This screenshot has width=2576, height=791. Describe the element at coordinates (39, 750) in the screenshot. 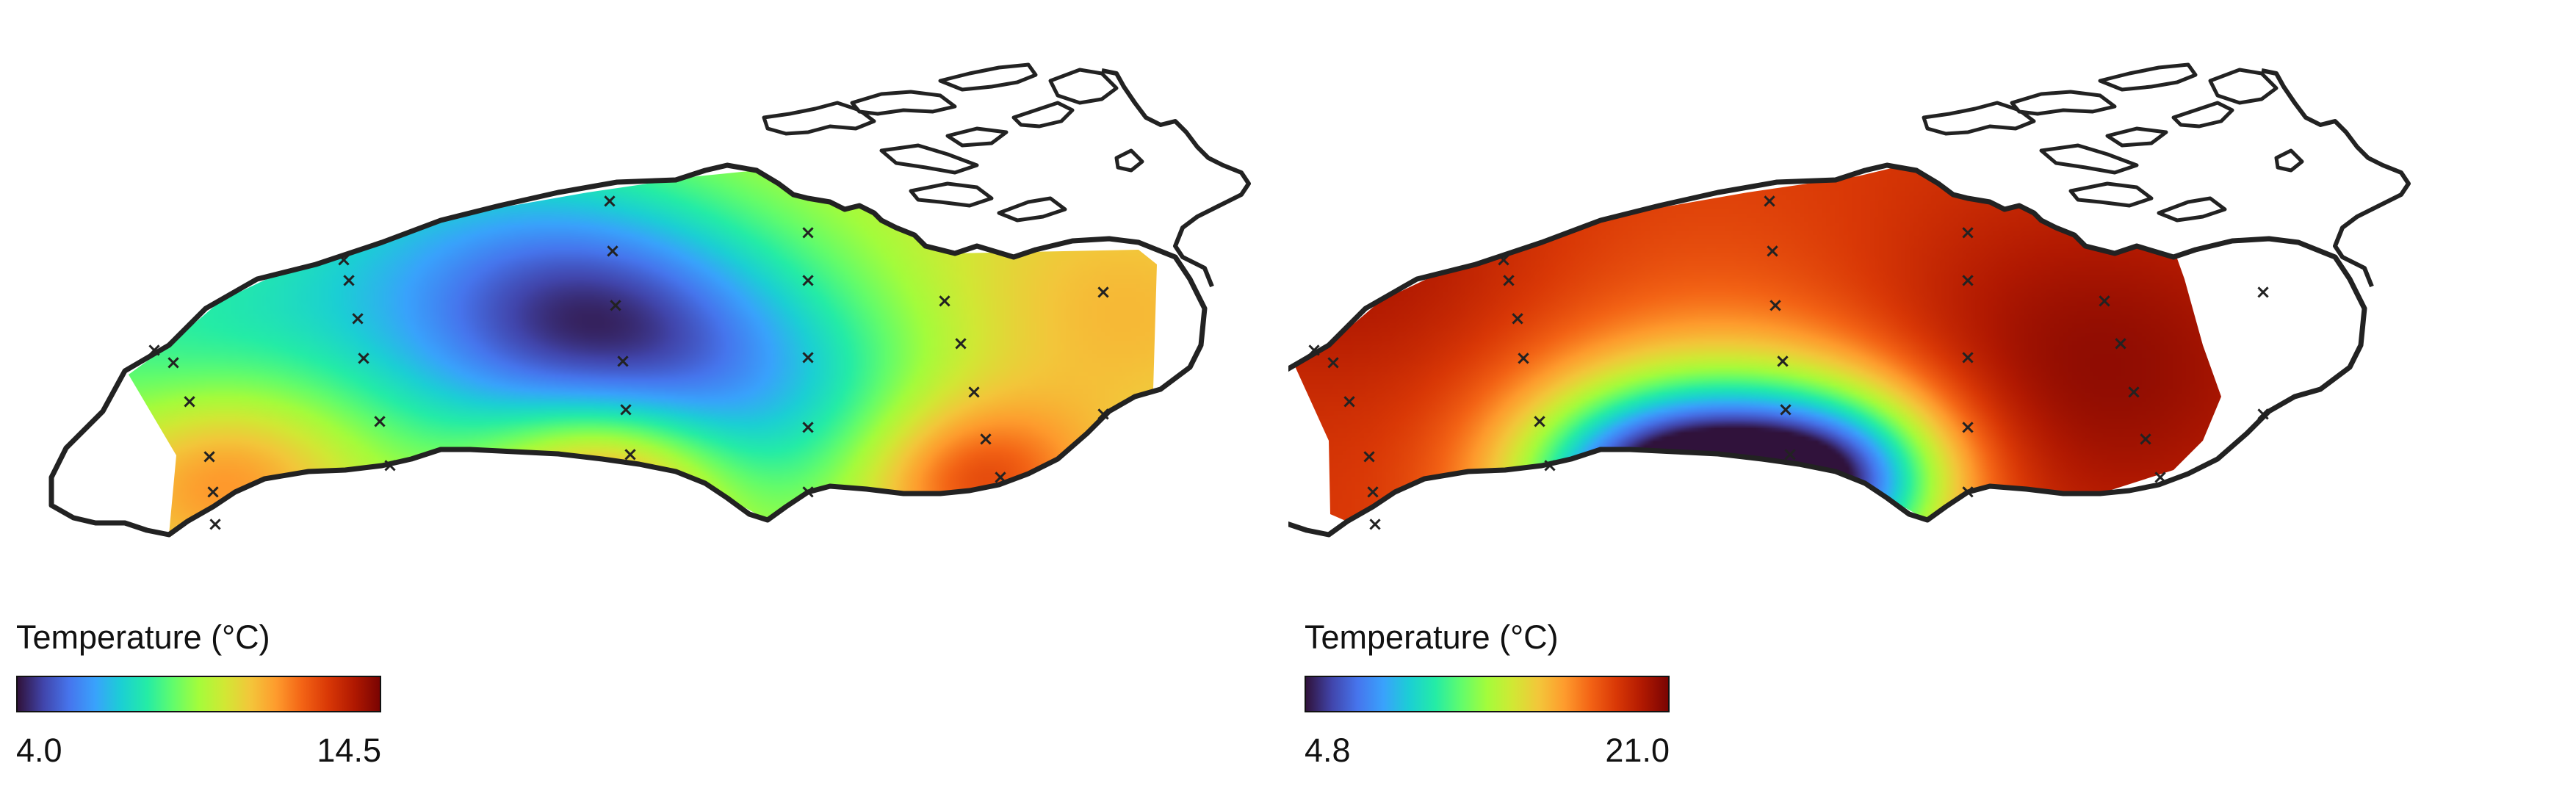

I see `colorbar-min-label: 4.0` at that location.